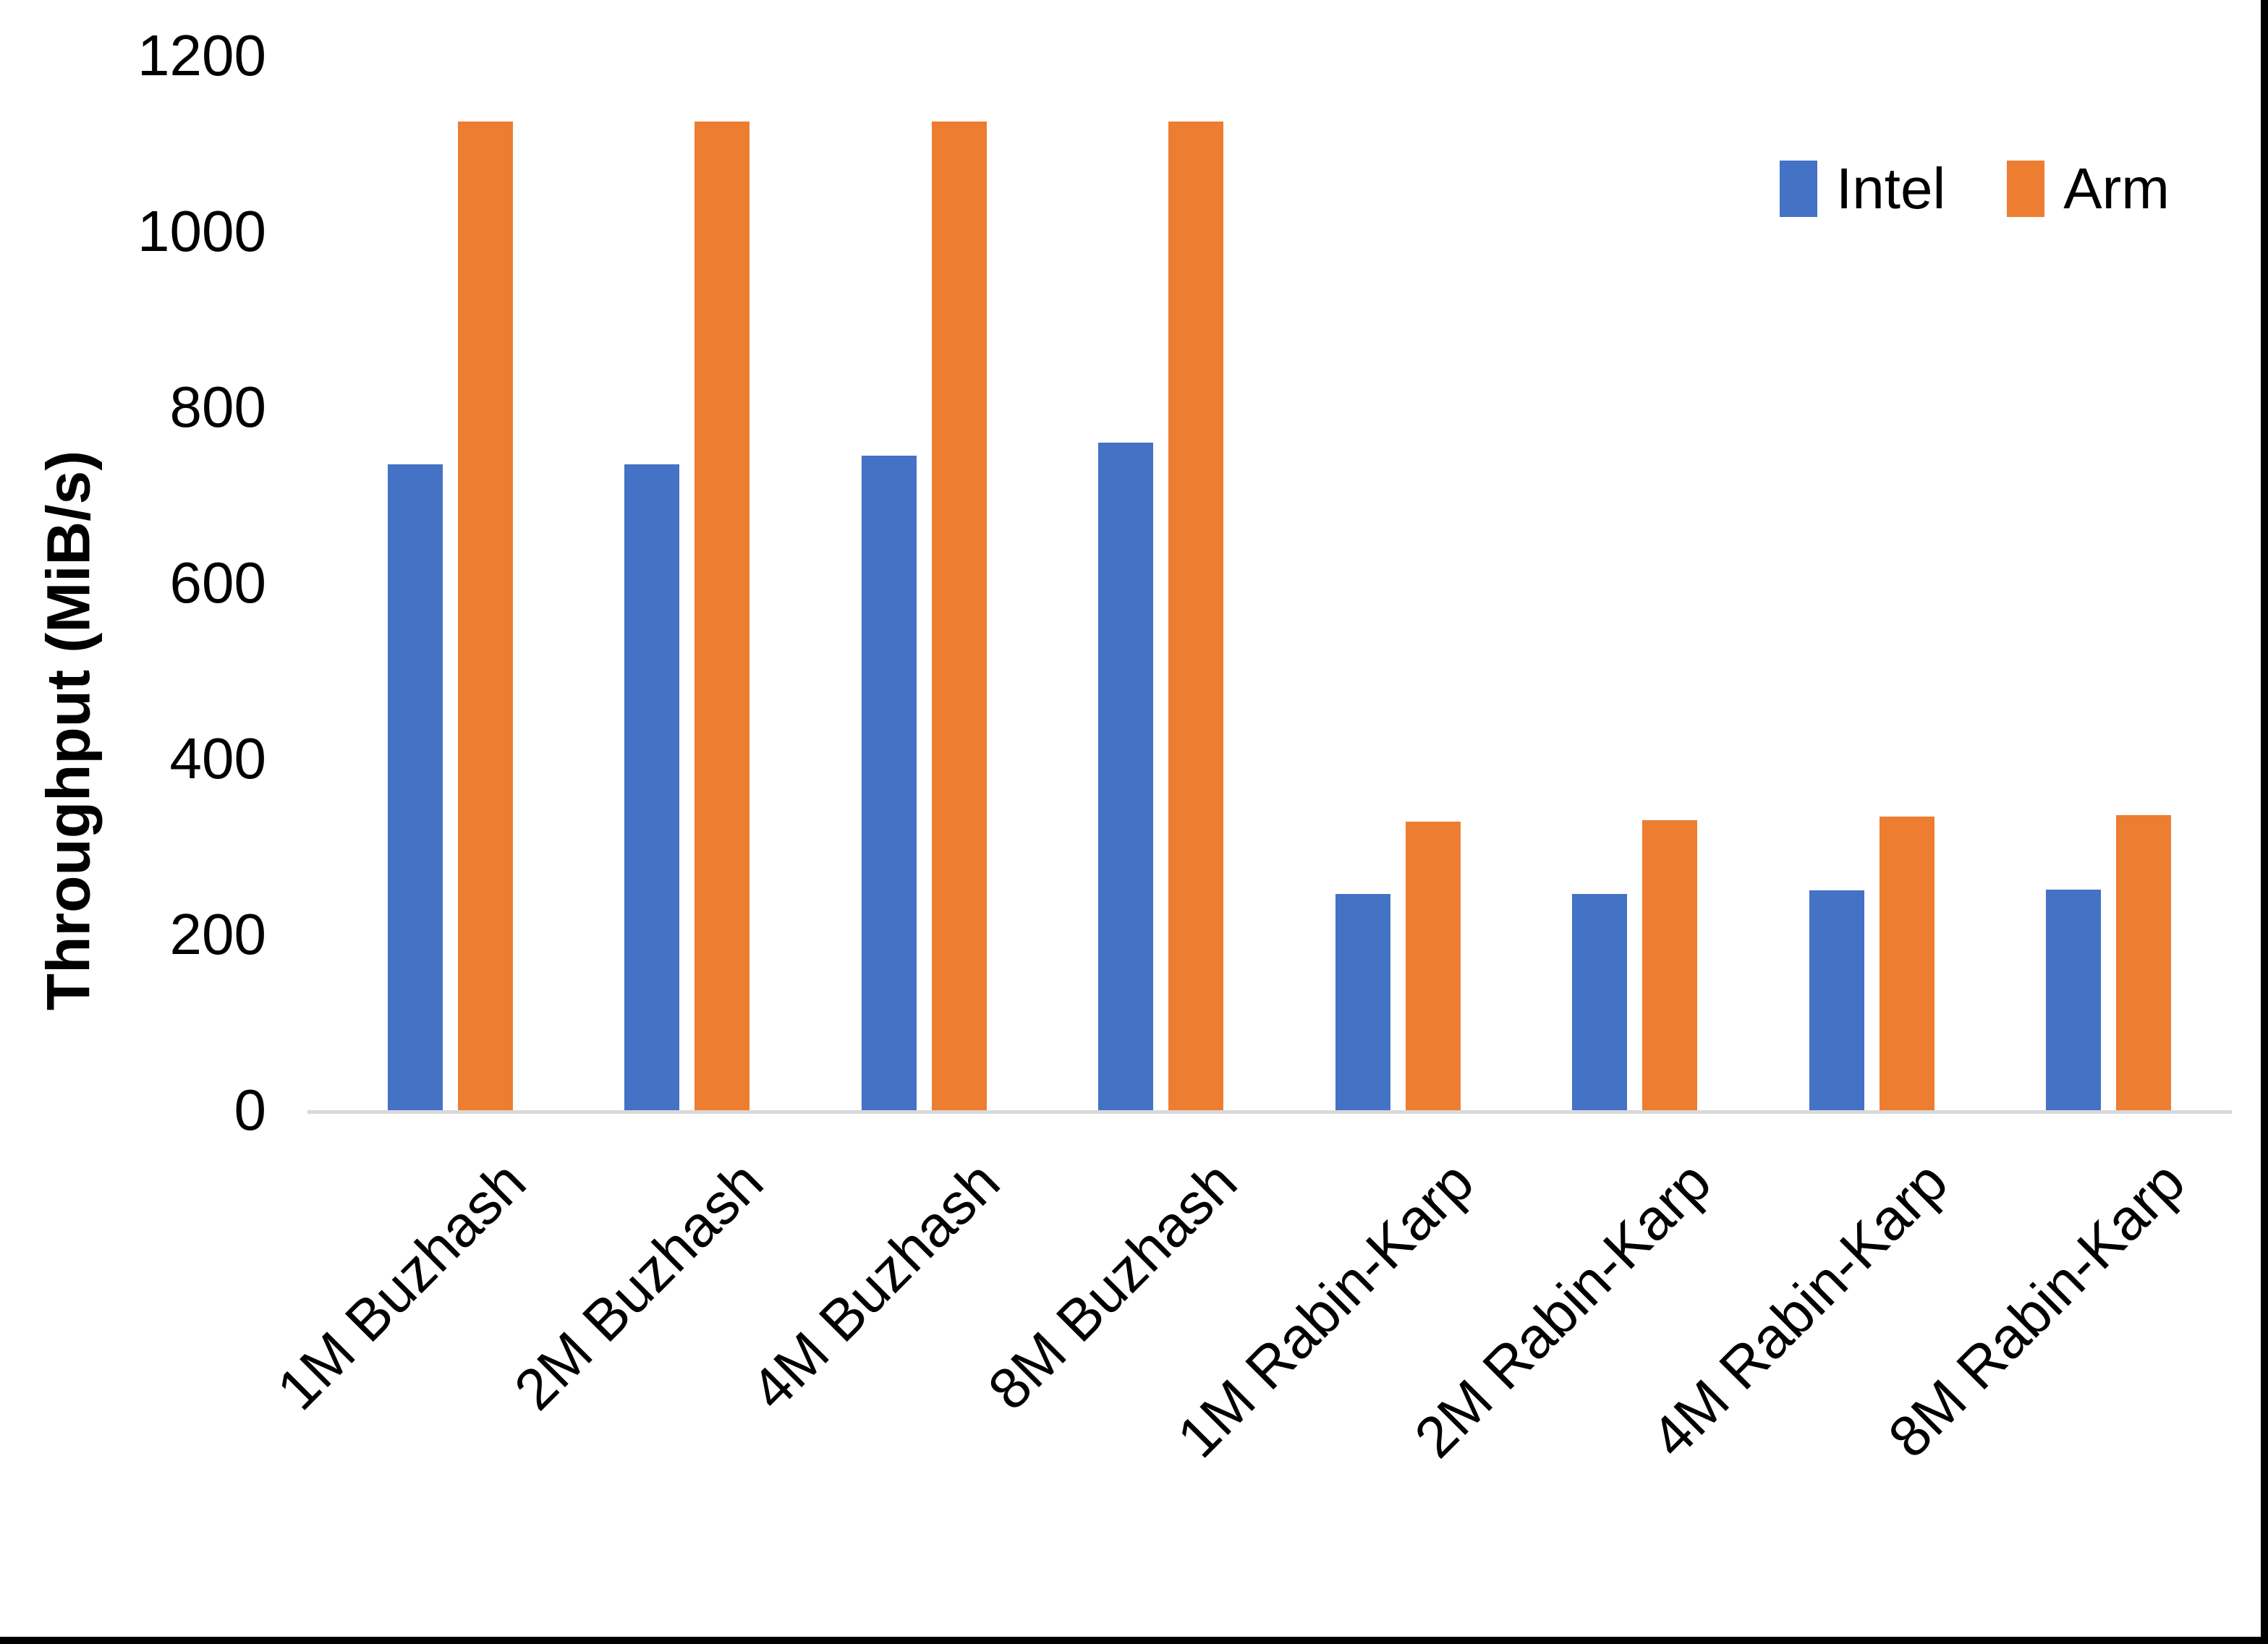 The width and height of the screenshot is (2268, 1644). Describe the element at coordinates (1836, 1000) in the screenshot. I see `bar-intel-4m-rabin-karp` at that location.